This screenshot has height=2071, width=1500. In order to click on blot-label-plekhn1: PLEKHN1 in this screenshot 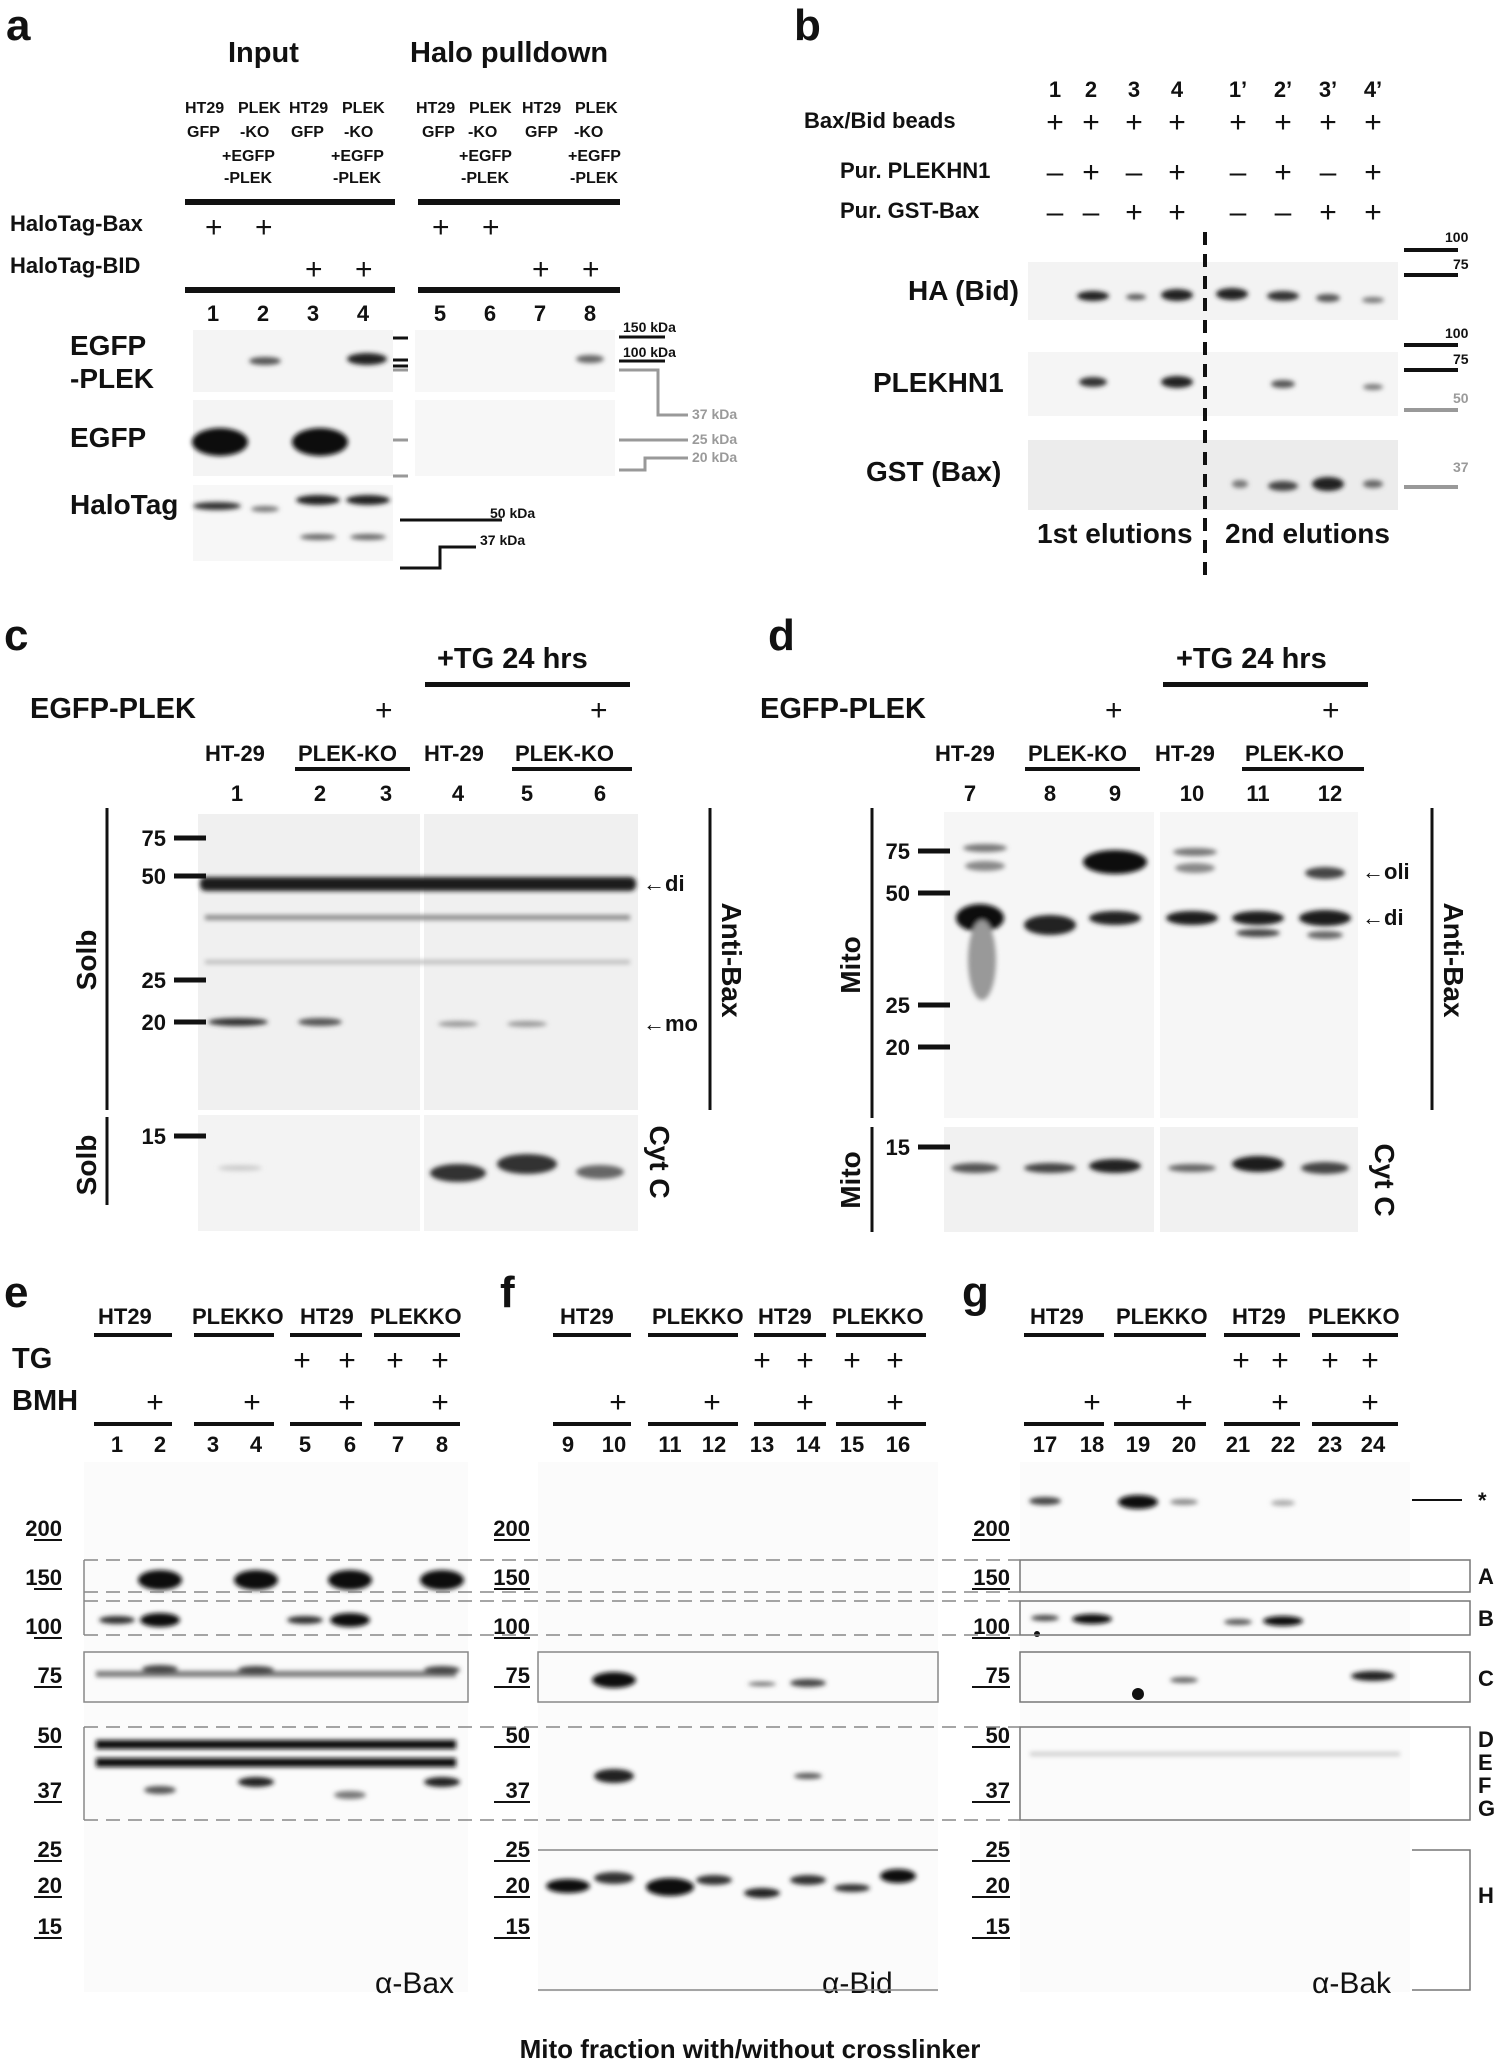, I will do `click(938, 382)`.